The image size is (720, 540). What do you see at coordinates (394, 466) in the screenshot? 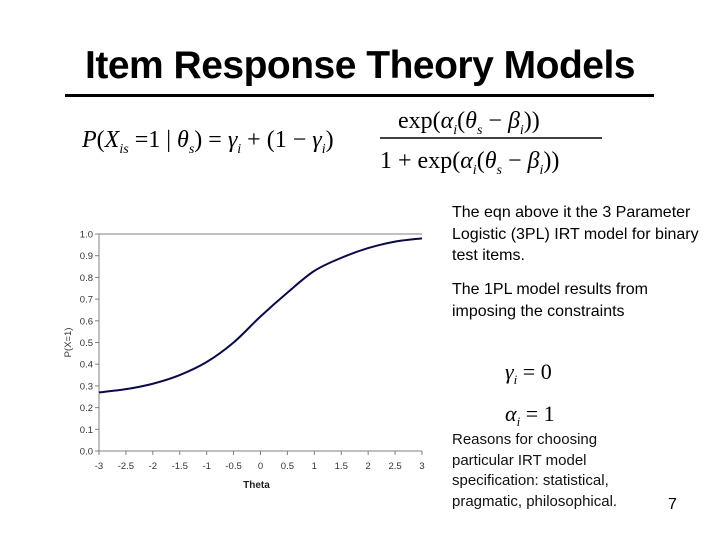
I see `x-tick-label: 2.5` at bounding box center [394, 466].